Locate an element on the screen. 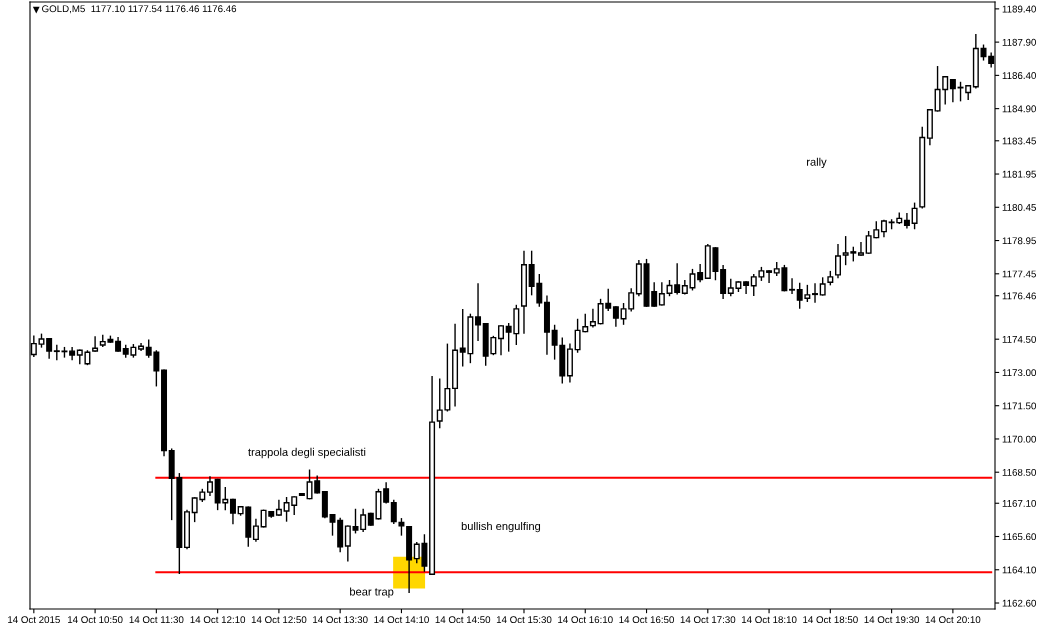  y-tick-label: 1168.50 is located at coordinates (1019, 472).